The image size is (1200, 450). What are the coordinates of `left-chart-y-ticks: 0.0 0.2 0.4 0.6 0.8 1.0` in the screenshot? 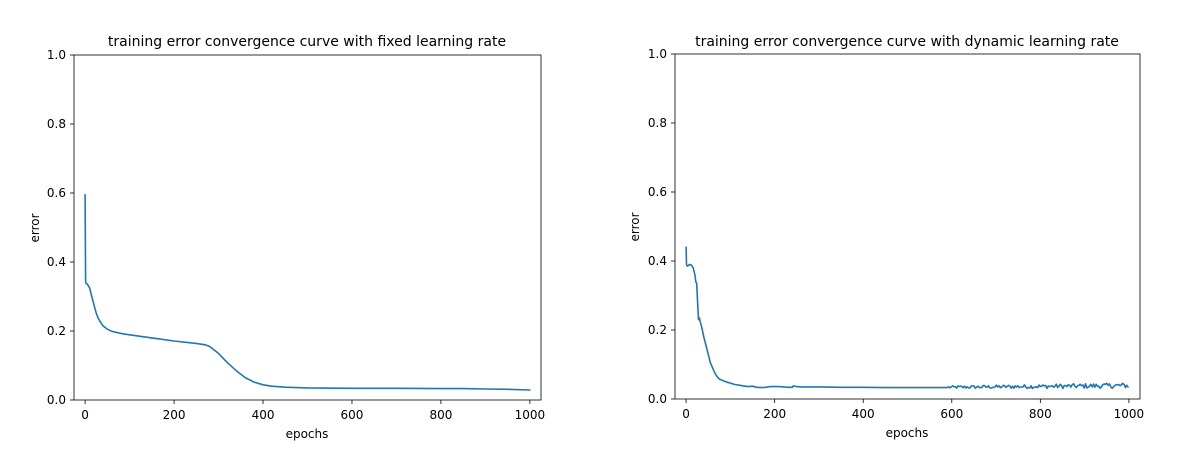 It's located at (60, 227).